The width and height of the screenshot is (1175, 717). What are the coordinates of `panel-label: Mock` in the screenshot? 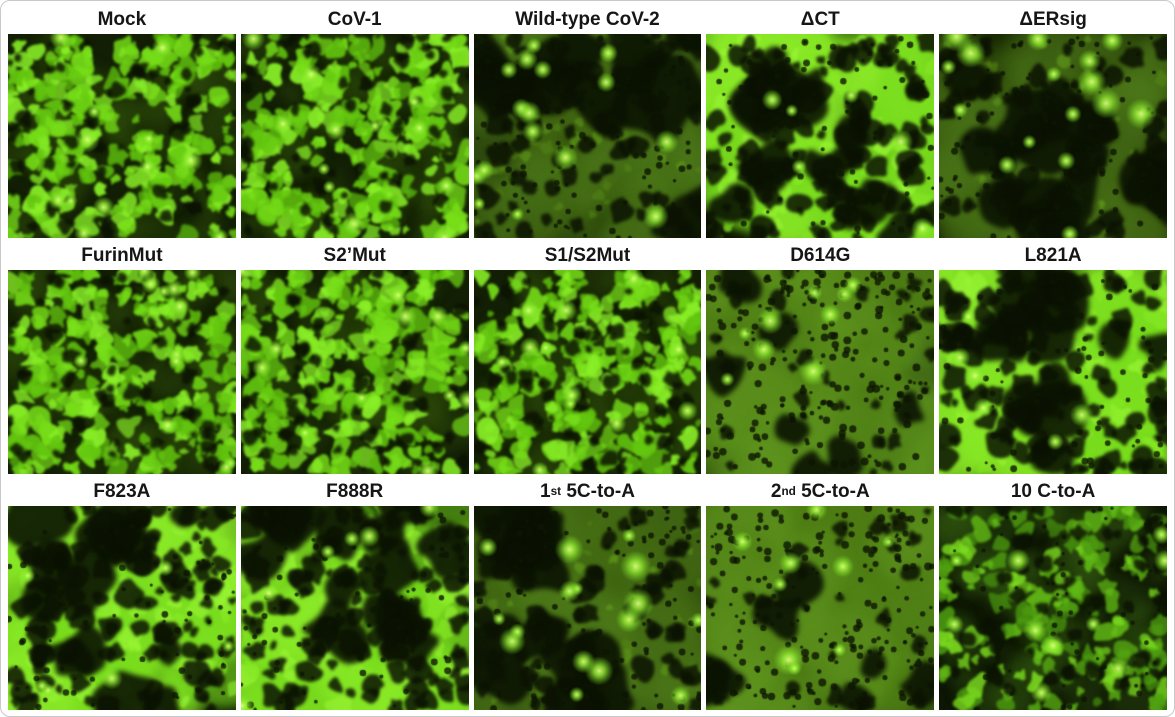 It's located at (122, 20).